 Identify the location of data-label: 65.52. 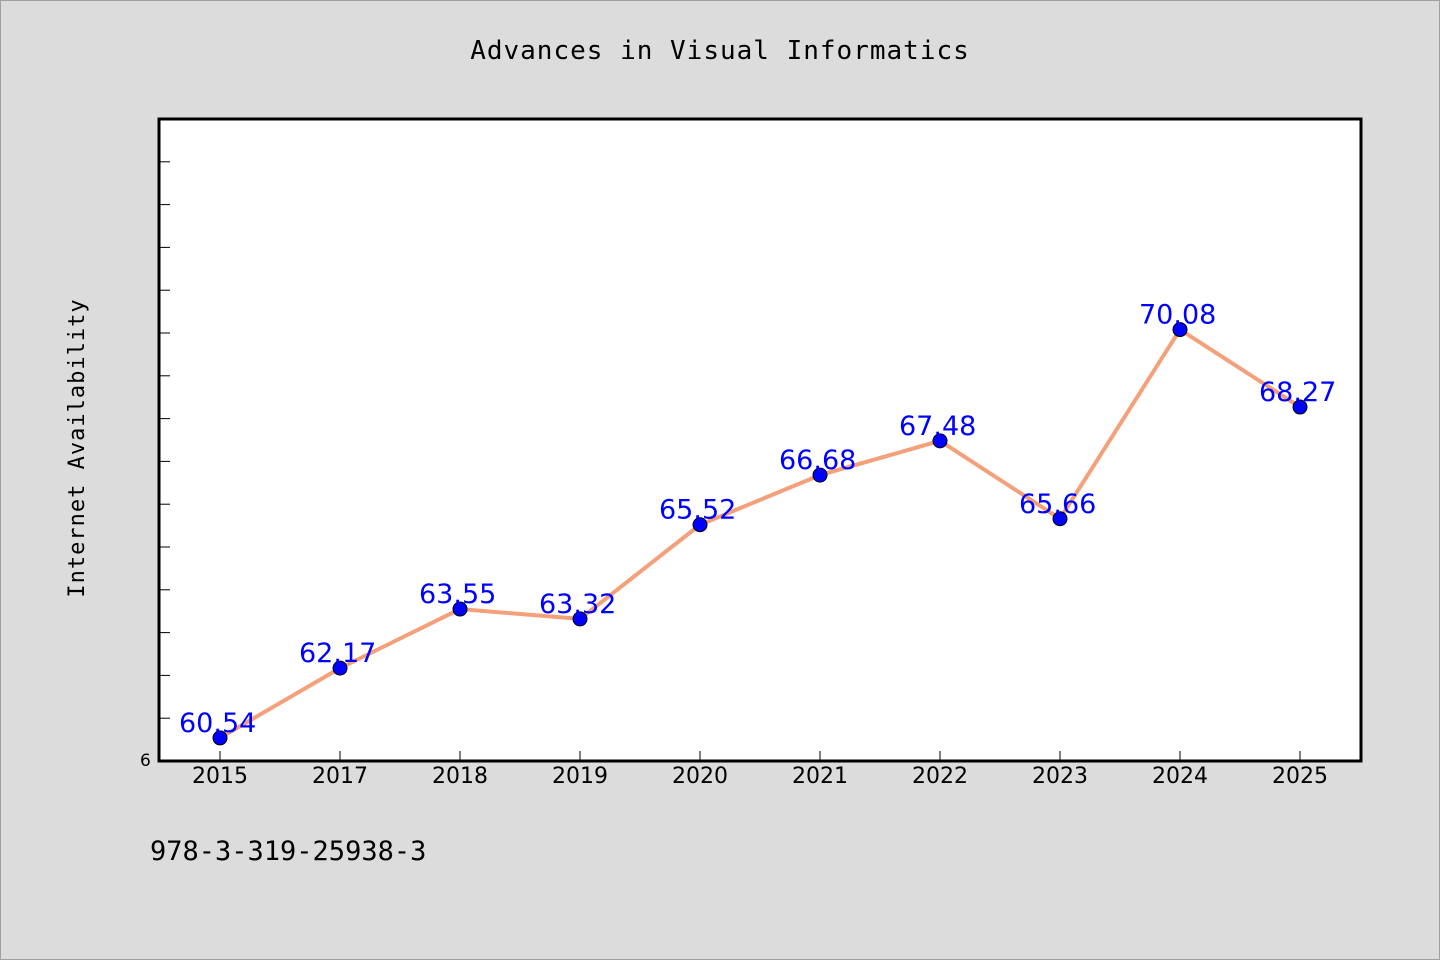
(697, 510).